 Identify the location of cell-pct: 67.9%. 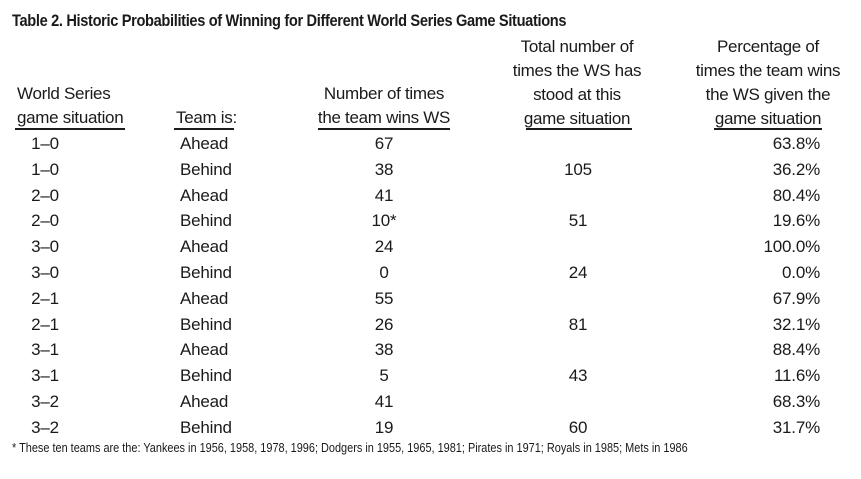
(796, 298).